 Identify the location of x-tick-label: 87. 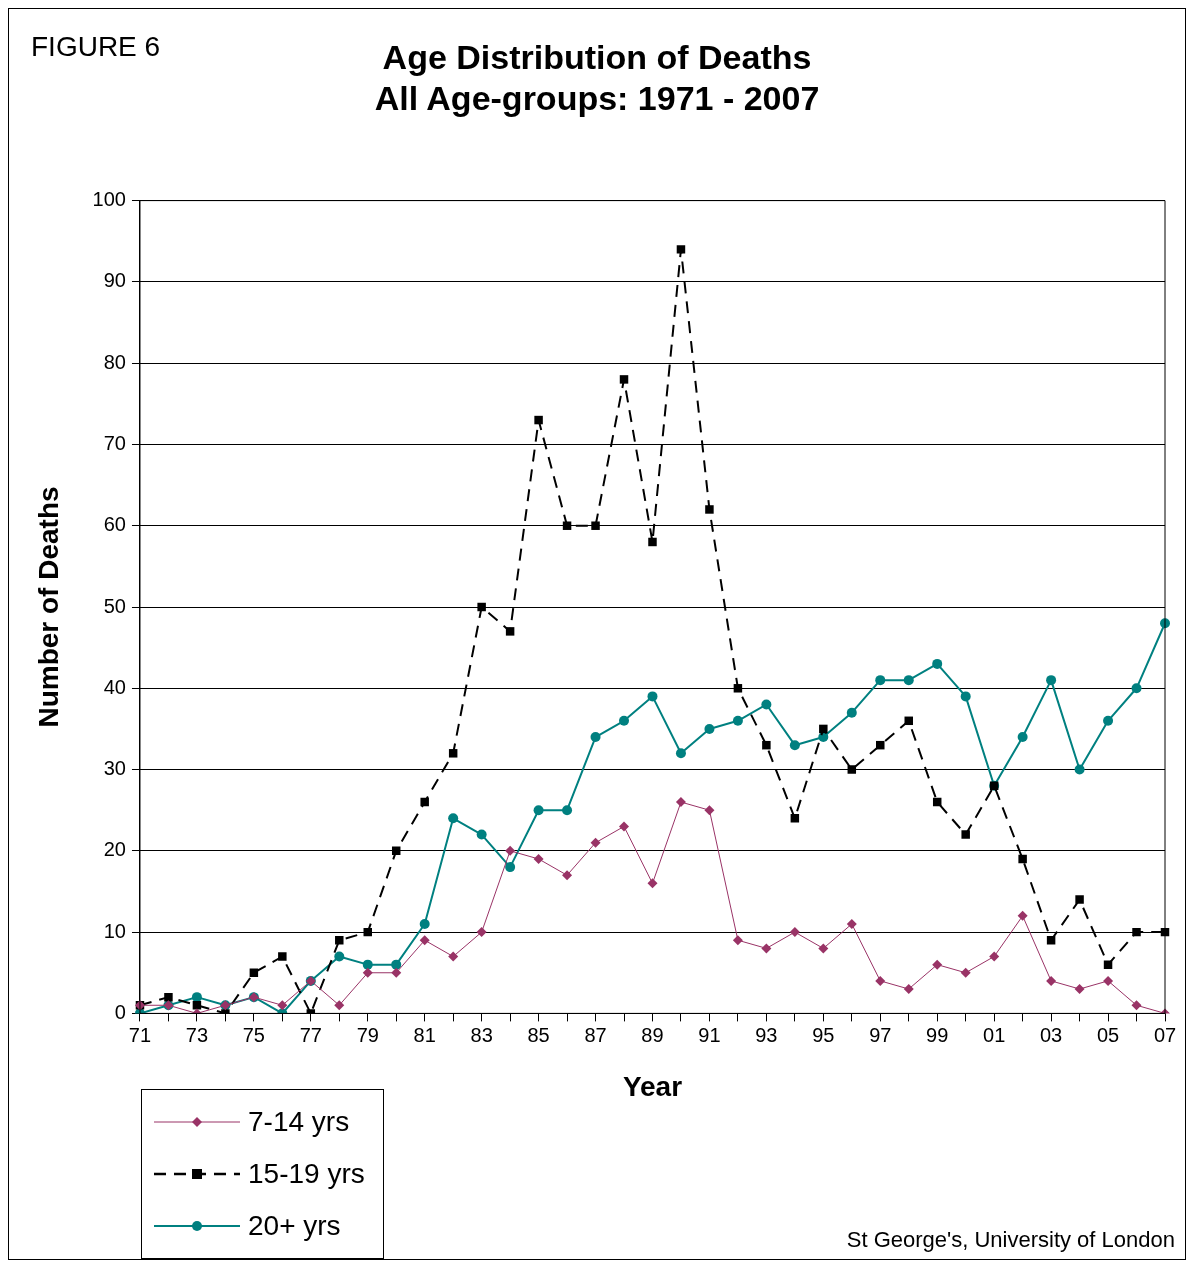
(595, 1034).